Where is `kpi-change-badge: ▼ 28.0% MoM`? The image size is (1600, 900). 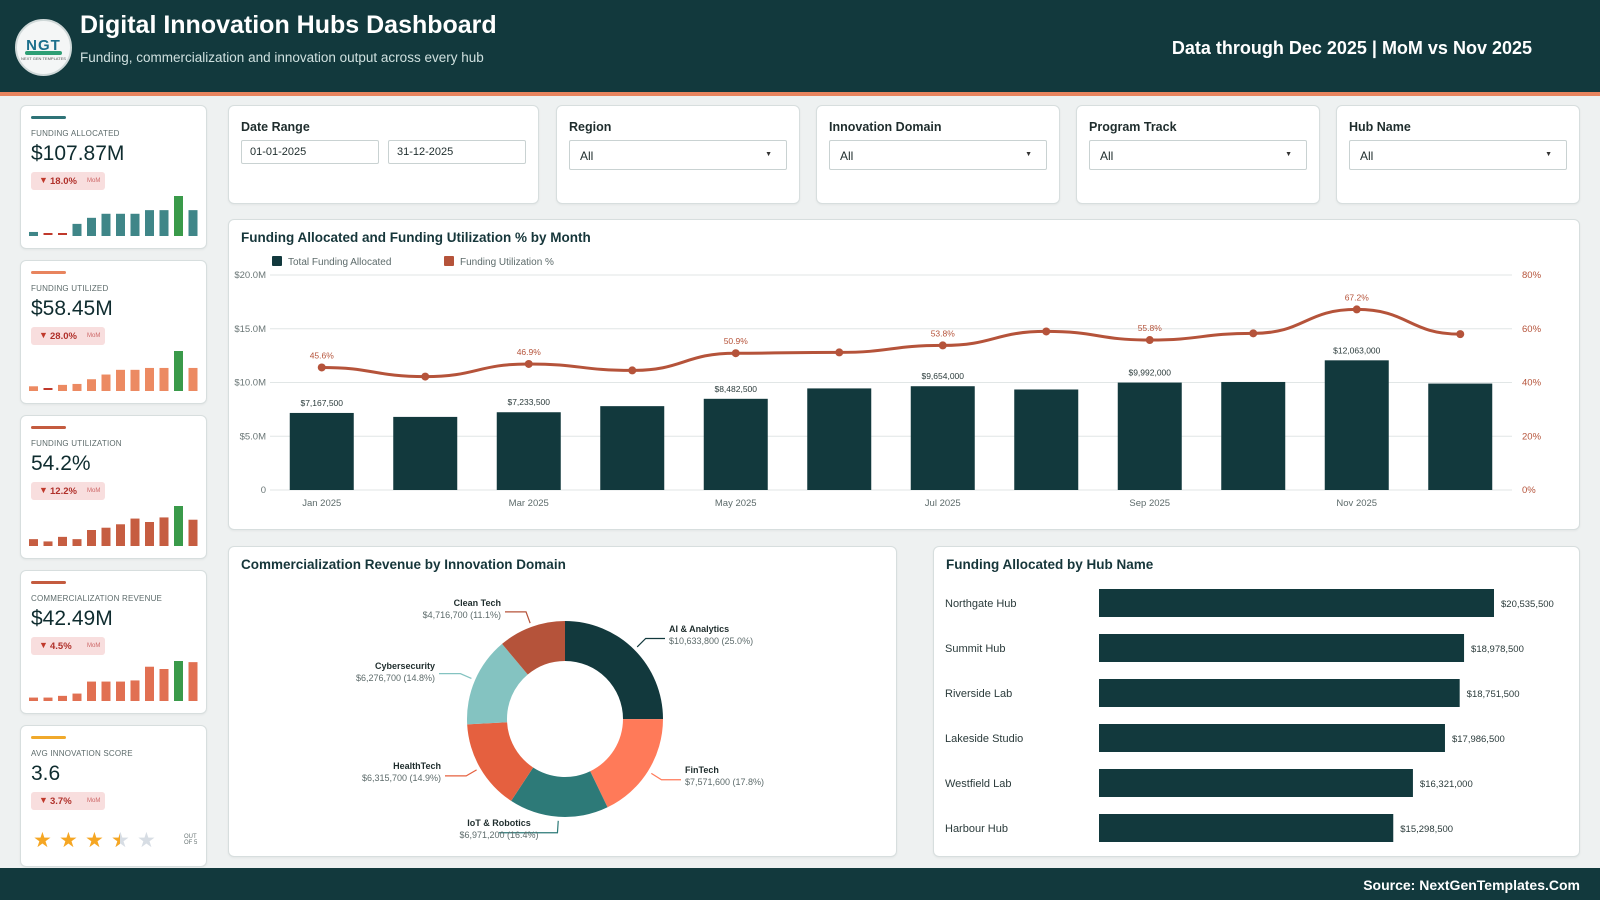
kpi-change-badge: ▼ 28.0% MoM is located at coordinates (68, 336).